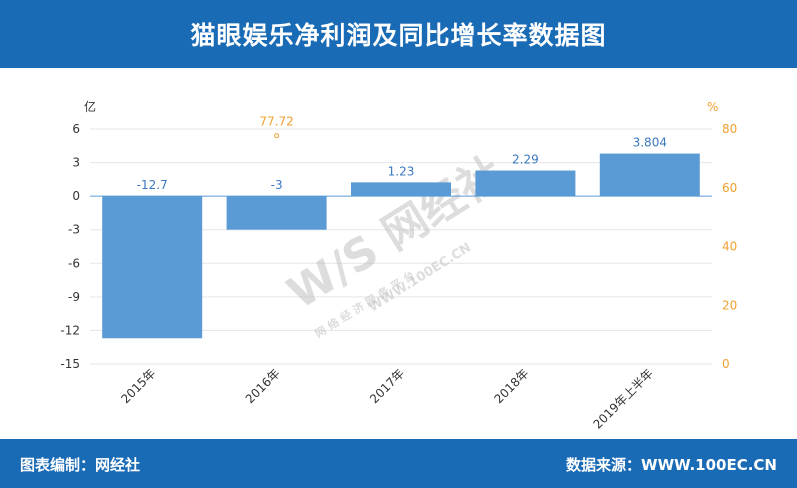 The height and width of the screenshot is (488, 797). What do you see at coordinates (277, 136) in the screenshot?
I see `rate-point` at bounding box center [277, 136].